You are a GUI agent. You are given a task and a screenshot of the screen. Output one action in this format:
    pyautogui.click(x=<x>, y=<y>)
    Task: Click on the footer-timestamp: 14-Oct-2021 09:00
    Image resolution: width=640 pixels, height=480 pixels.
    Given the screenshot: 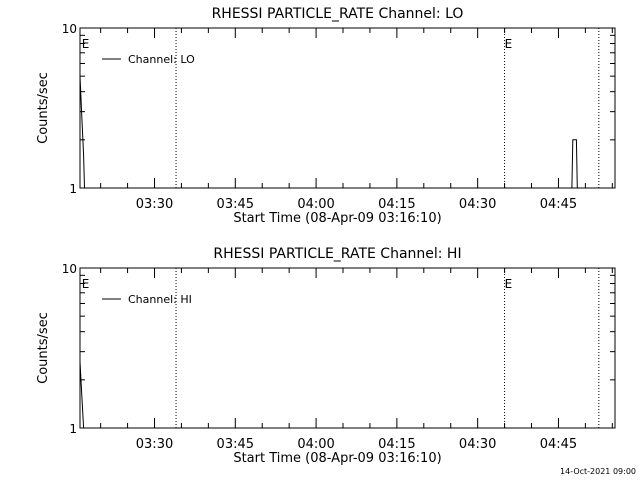 What is the action you would take?
    pyautogui.click(x=598, y=471)
    